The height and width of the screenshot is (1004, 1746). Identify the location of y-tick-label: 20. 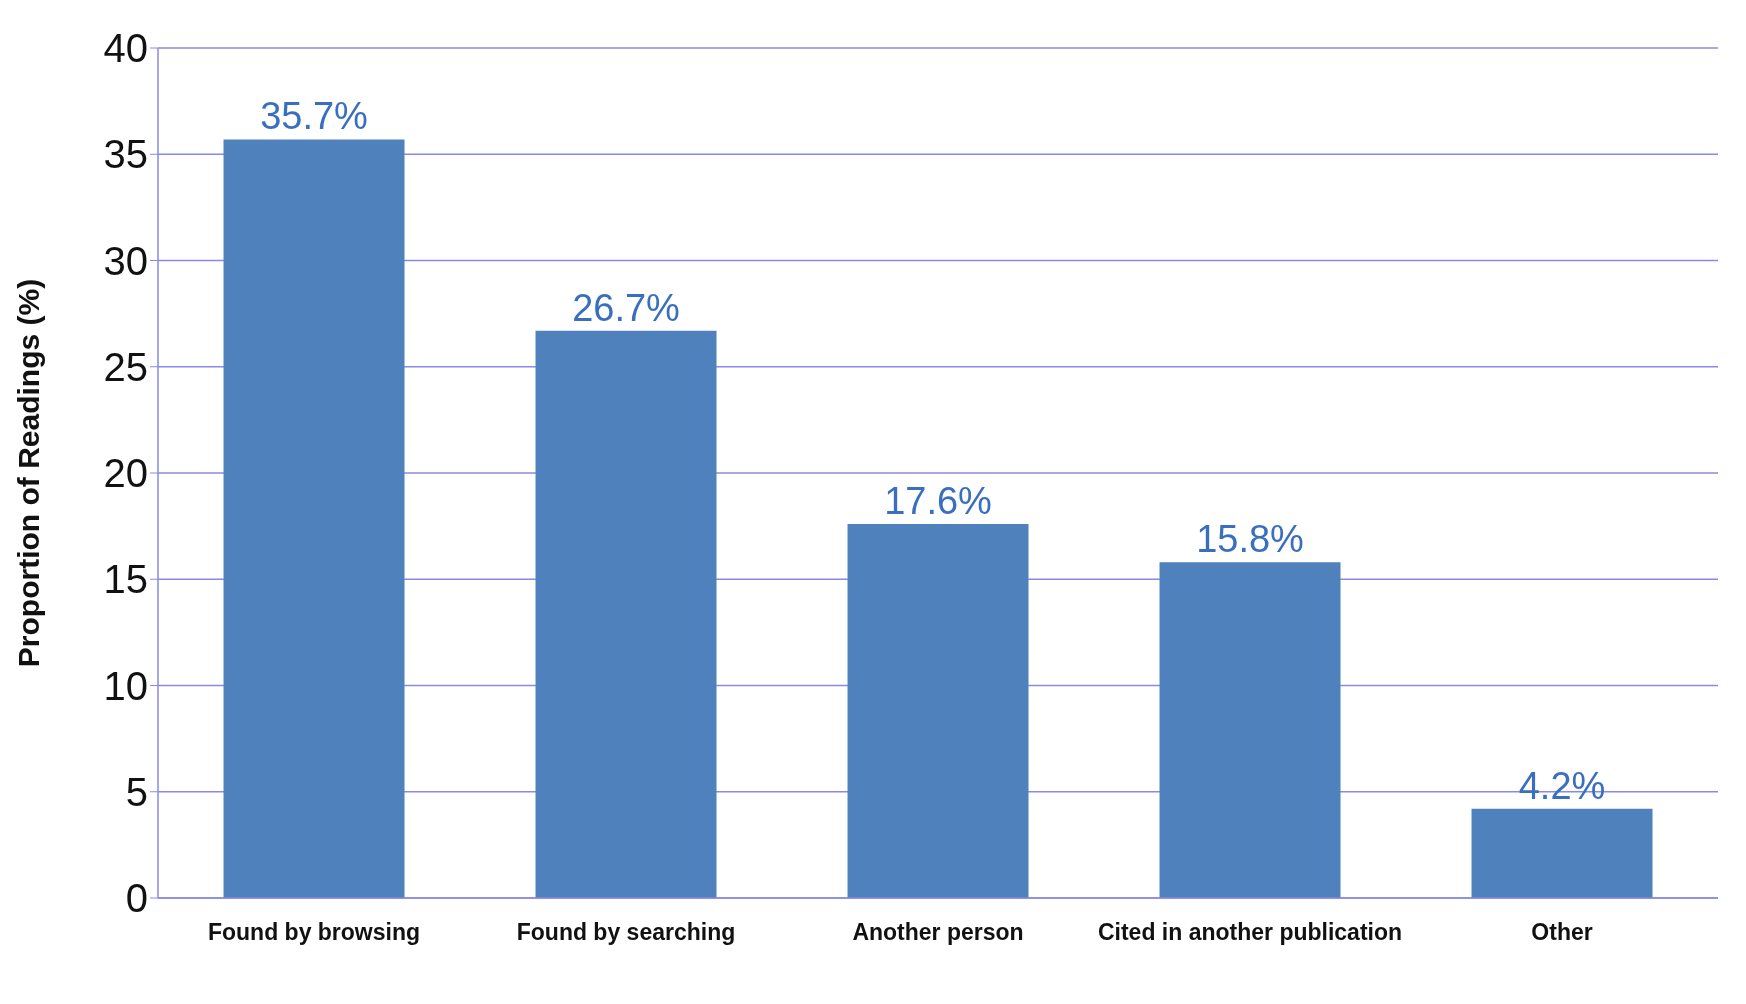
(125, 473).